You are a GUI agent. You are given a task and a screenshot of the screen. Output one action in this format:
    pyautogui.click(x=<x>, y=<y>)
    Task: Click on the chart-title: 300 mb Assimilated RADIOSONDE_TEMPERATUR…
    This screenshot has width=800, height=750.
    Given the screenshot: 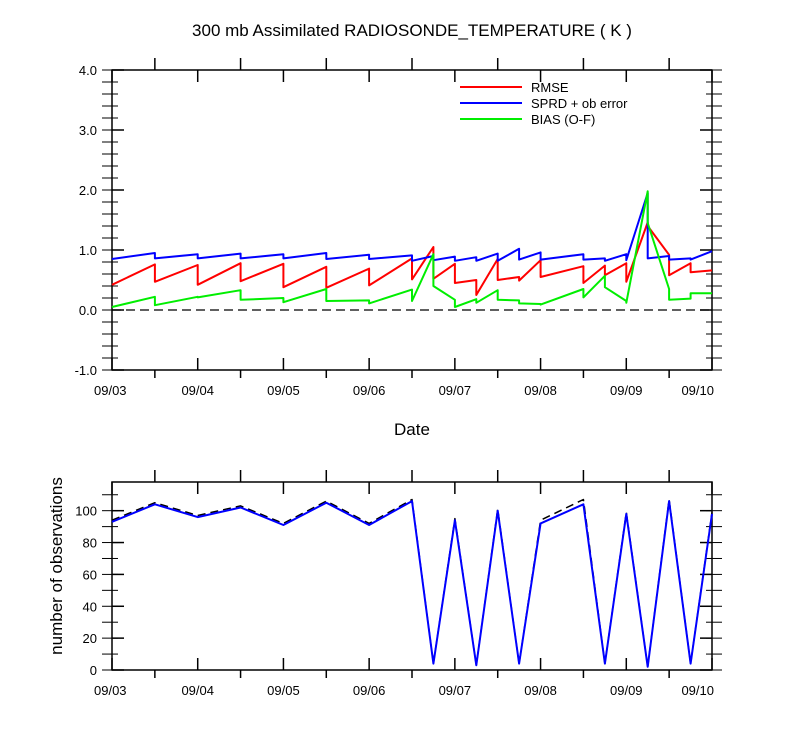 What is the action you would take?
    pyautogui.click(x=412, y=30)
    